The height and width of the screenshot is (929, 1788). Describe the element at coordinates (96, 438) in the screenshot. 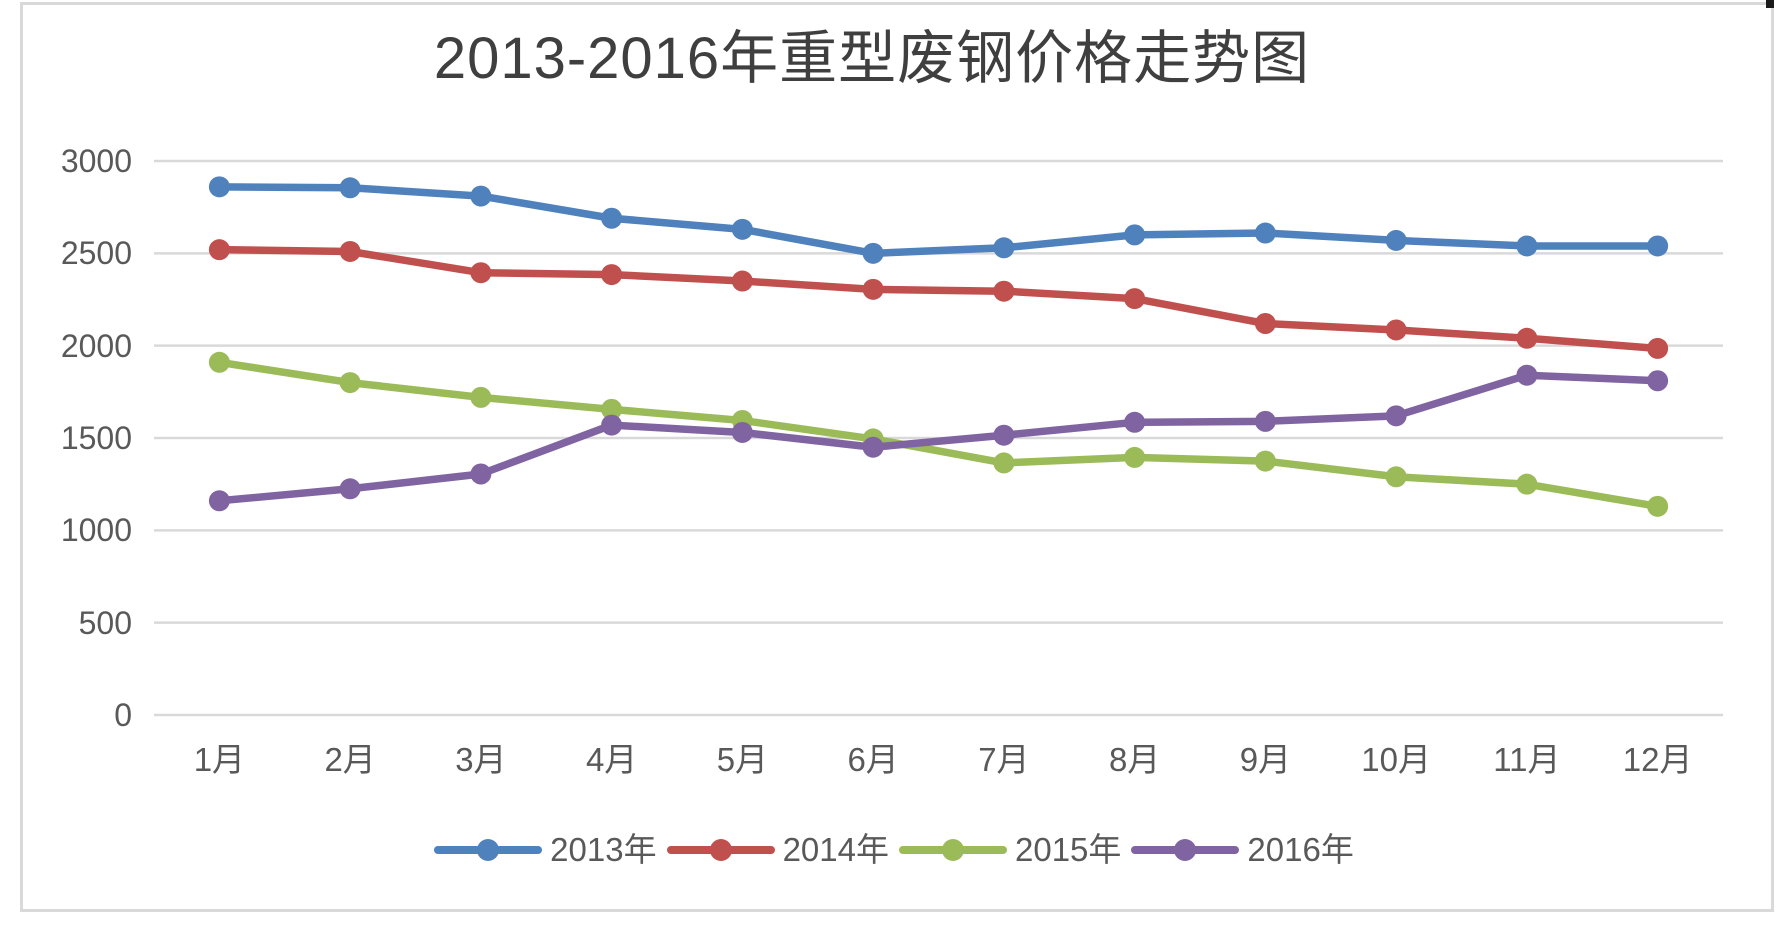

I see `y-tick-label: 1500` at that location.